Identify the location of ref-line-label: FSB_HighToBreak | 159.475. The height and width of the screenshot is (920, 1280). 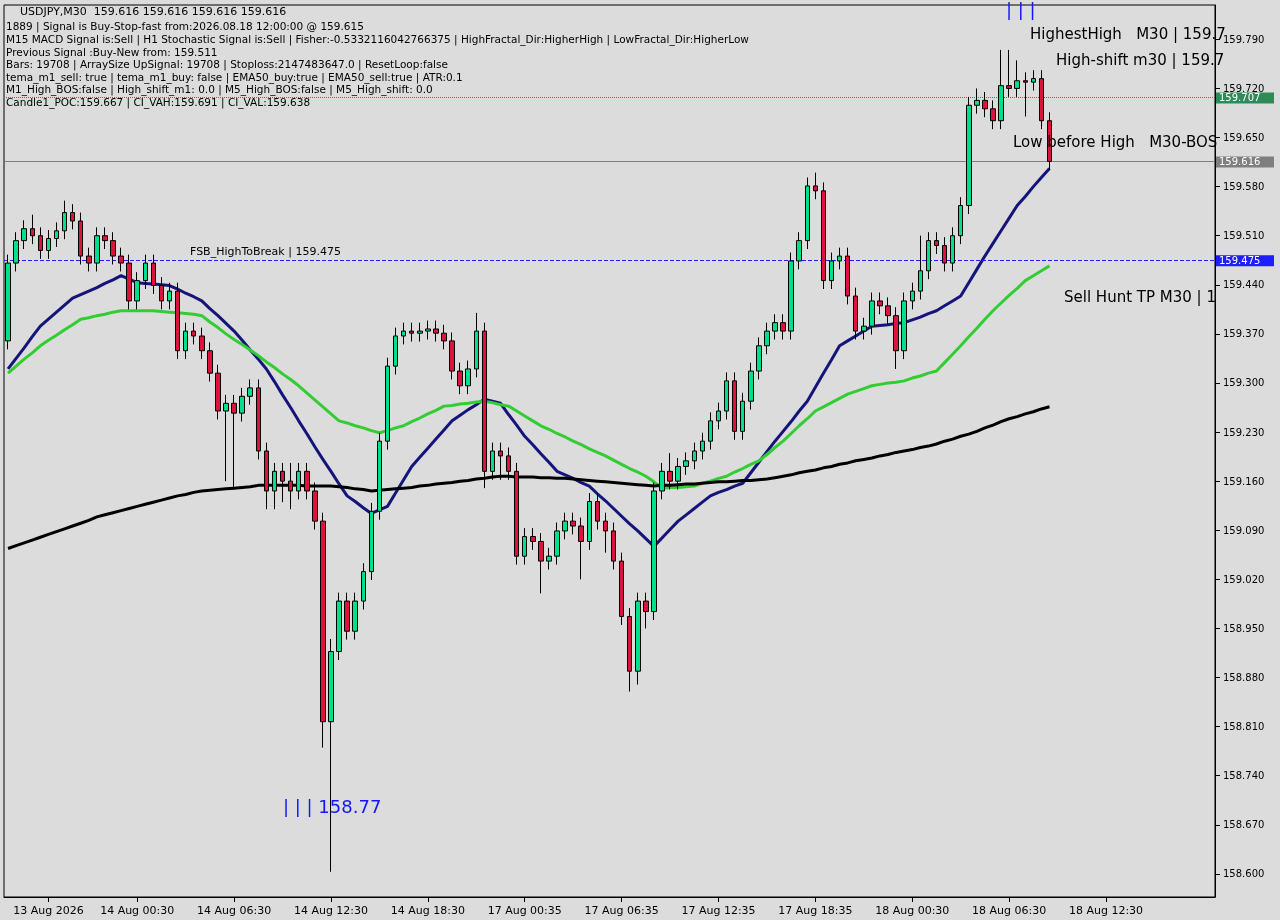
(265, 252).